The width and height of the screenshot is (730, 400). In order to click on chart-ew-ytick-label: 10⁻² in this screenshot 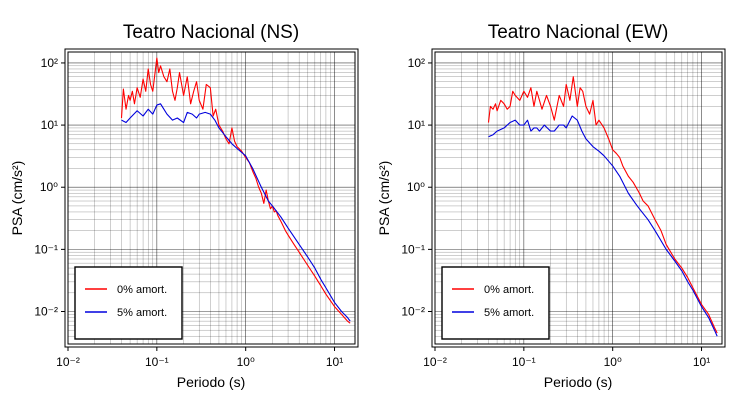, I will do `click(413, 312)`.